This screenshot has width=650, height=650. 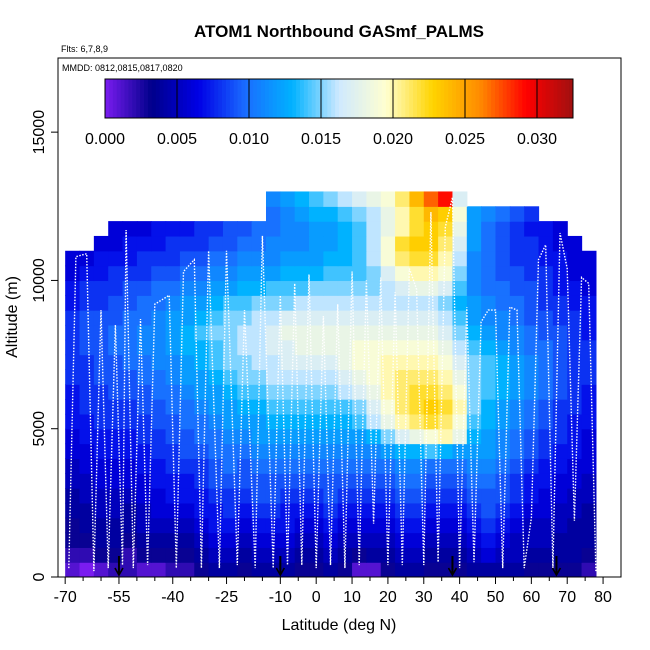 I want to click on colorbar-tick-label: 0.010, so click(x=249, y=139).